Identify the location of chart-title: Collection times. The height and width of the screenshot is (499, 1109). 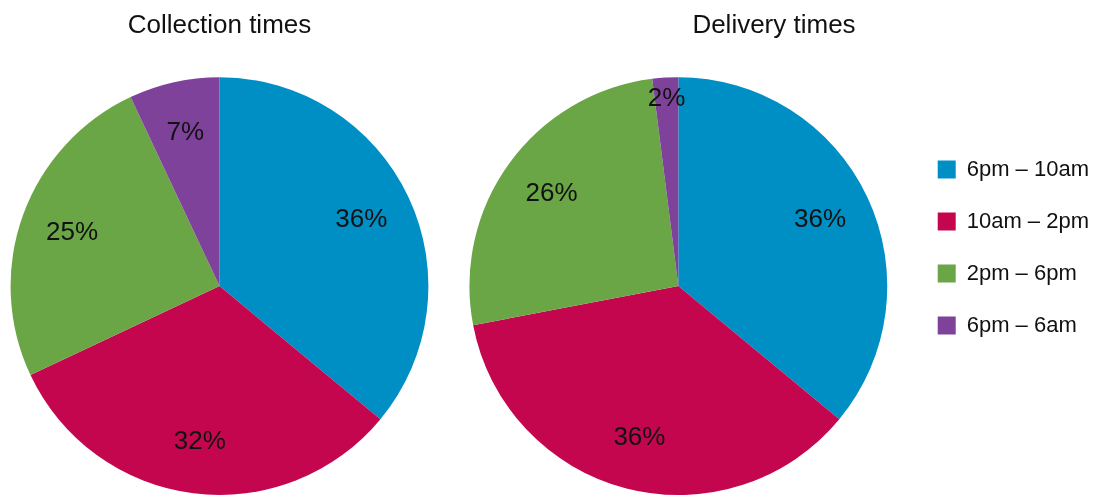
(219, 23).